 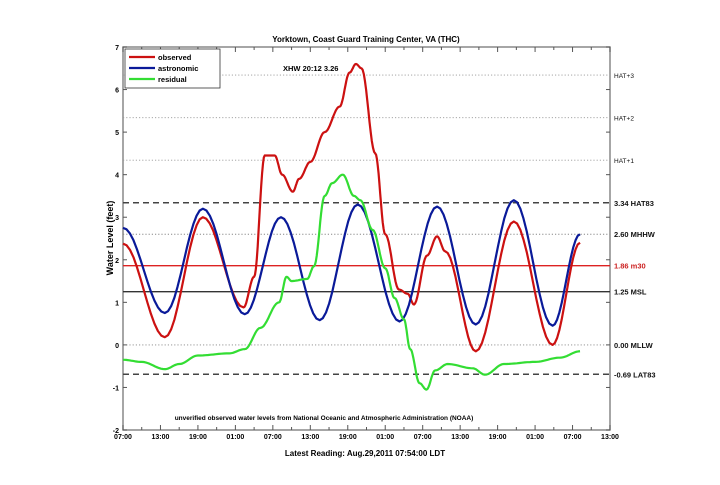 What do you see at coordinates (117, 176) in the screenshot?
I see `y-tick-label: 4` at bounding box center [117, 176].